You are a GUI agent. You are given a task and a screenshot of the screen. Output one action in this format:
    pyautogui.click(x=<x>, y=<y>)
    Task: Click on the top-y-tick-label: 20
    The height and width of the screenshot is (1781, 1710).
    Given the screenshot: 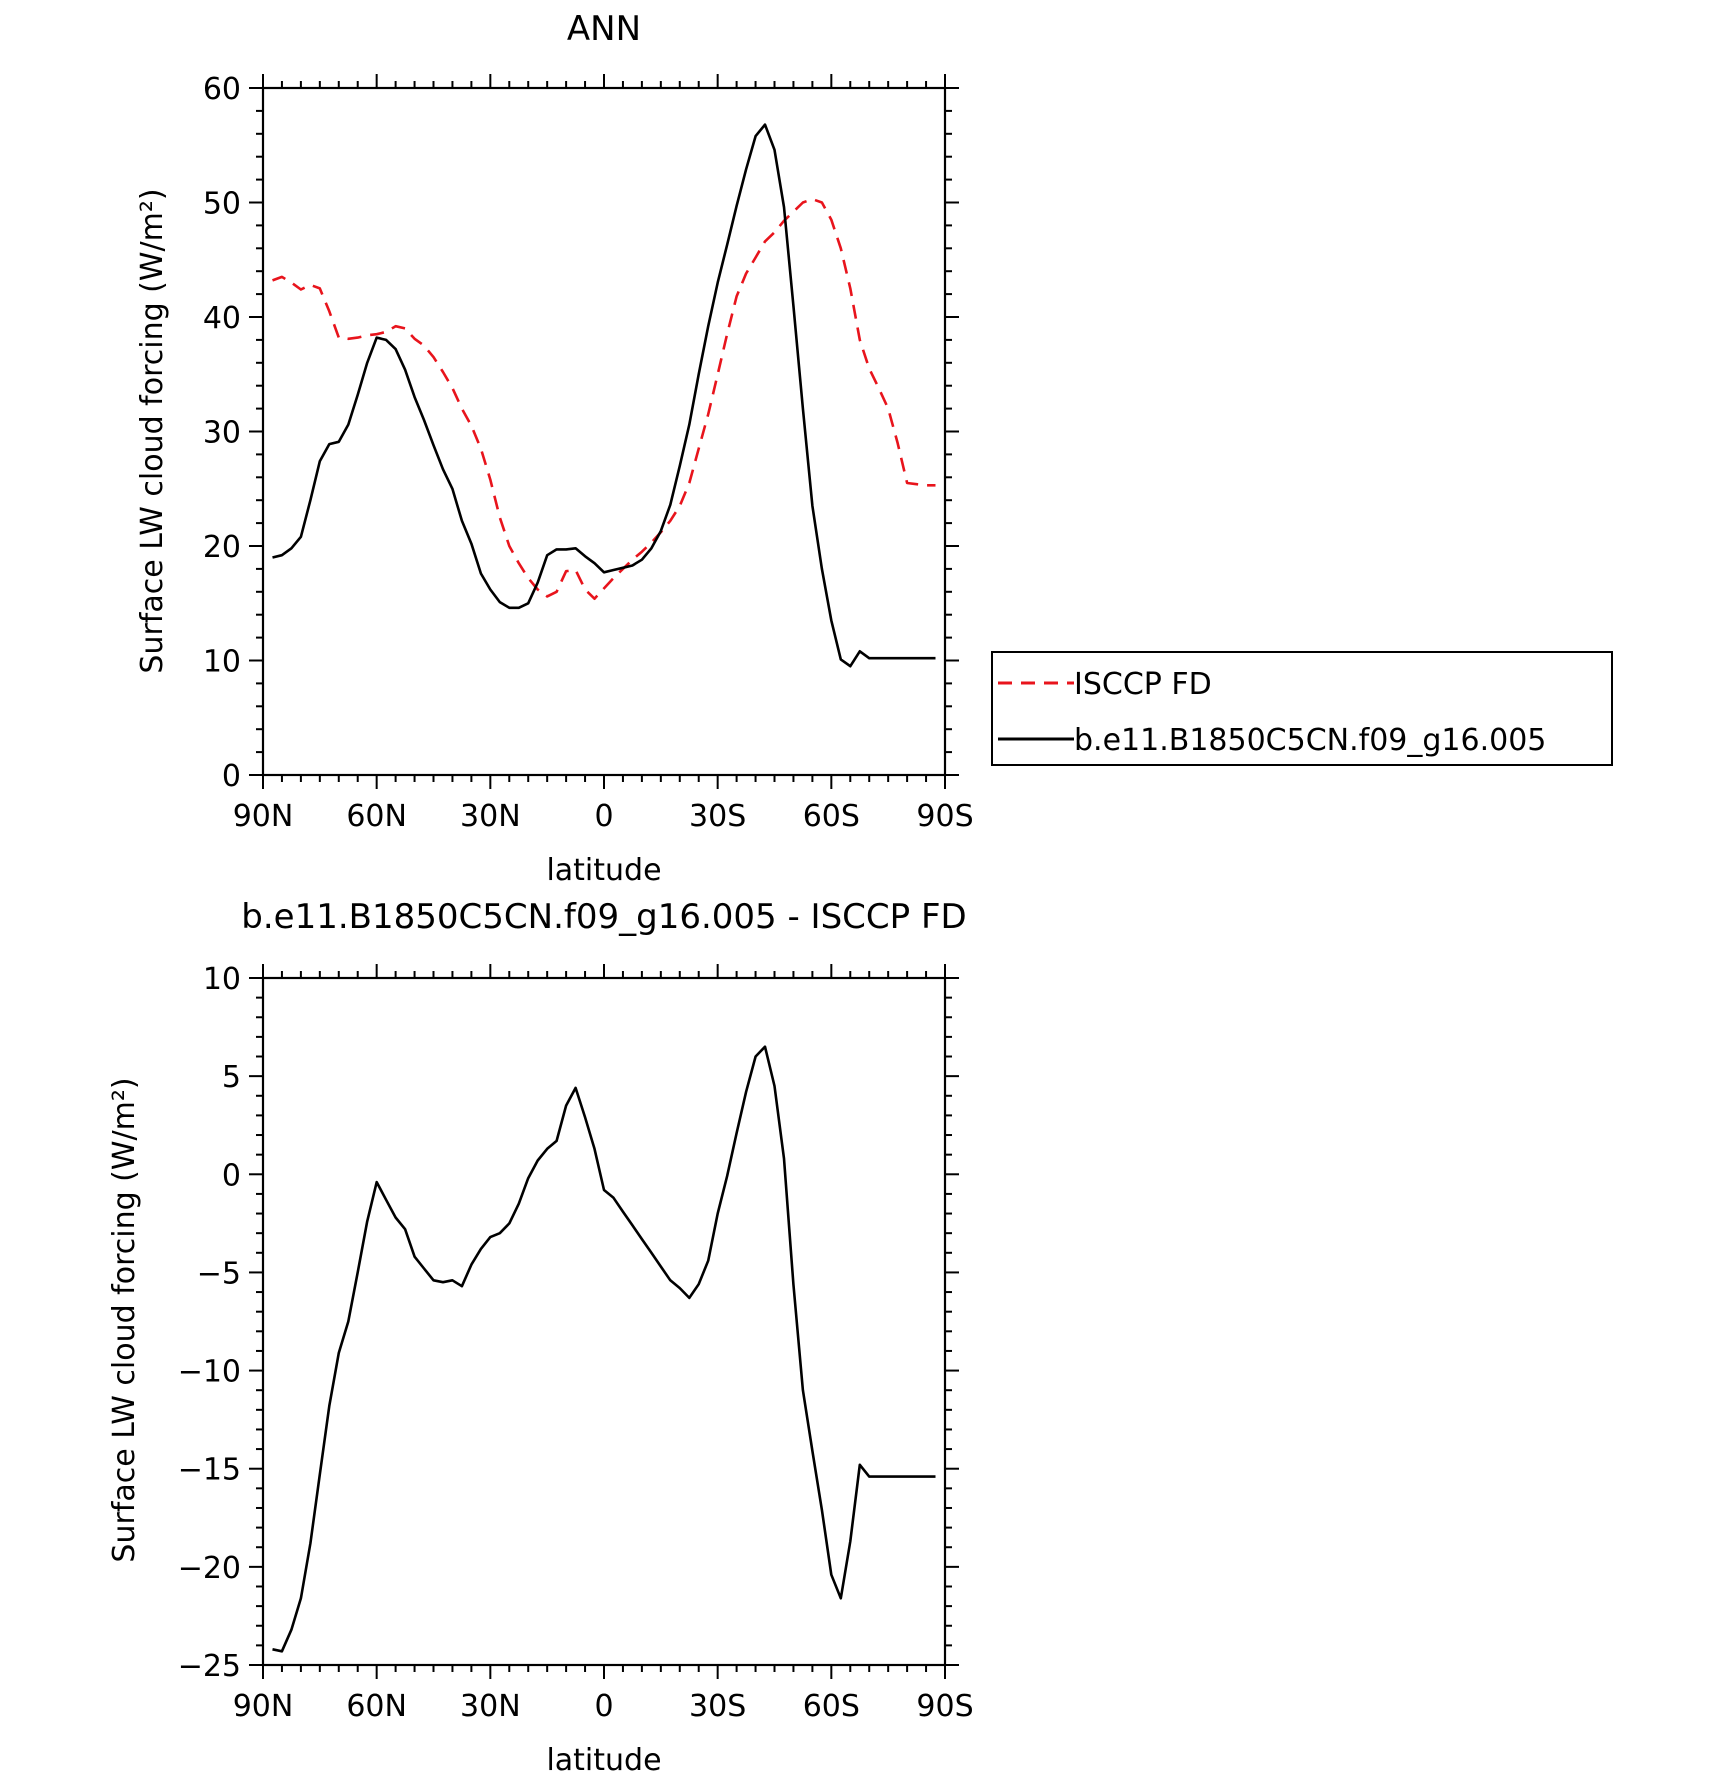 What is the action you would take?
    pyautogui.click(x=222, y=547)
    